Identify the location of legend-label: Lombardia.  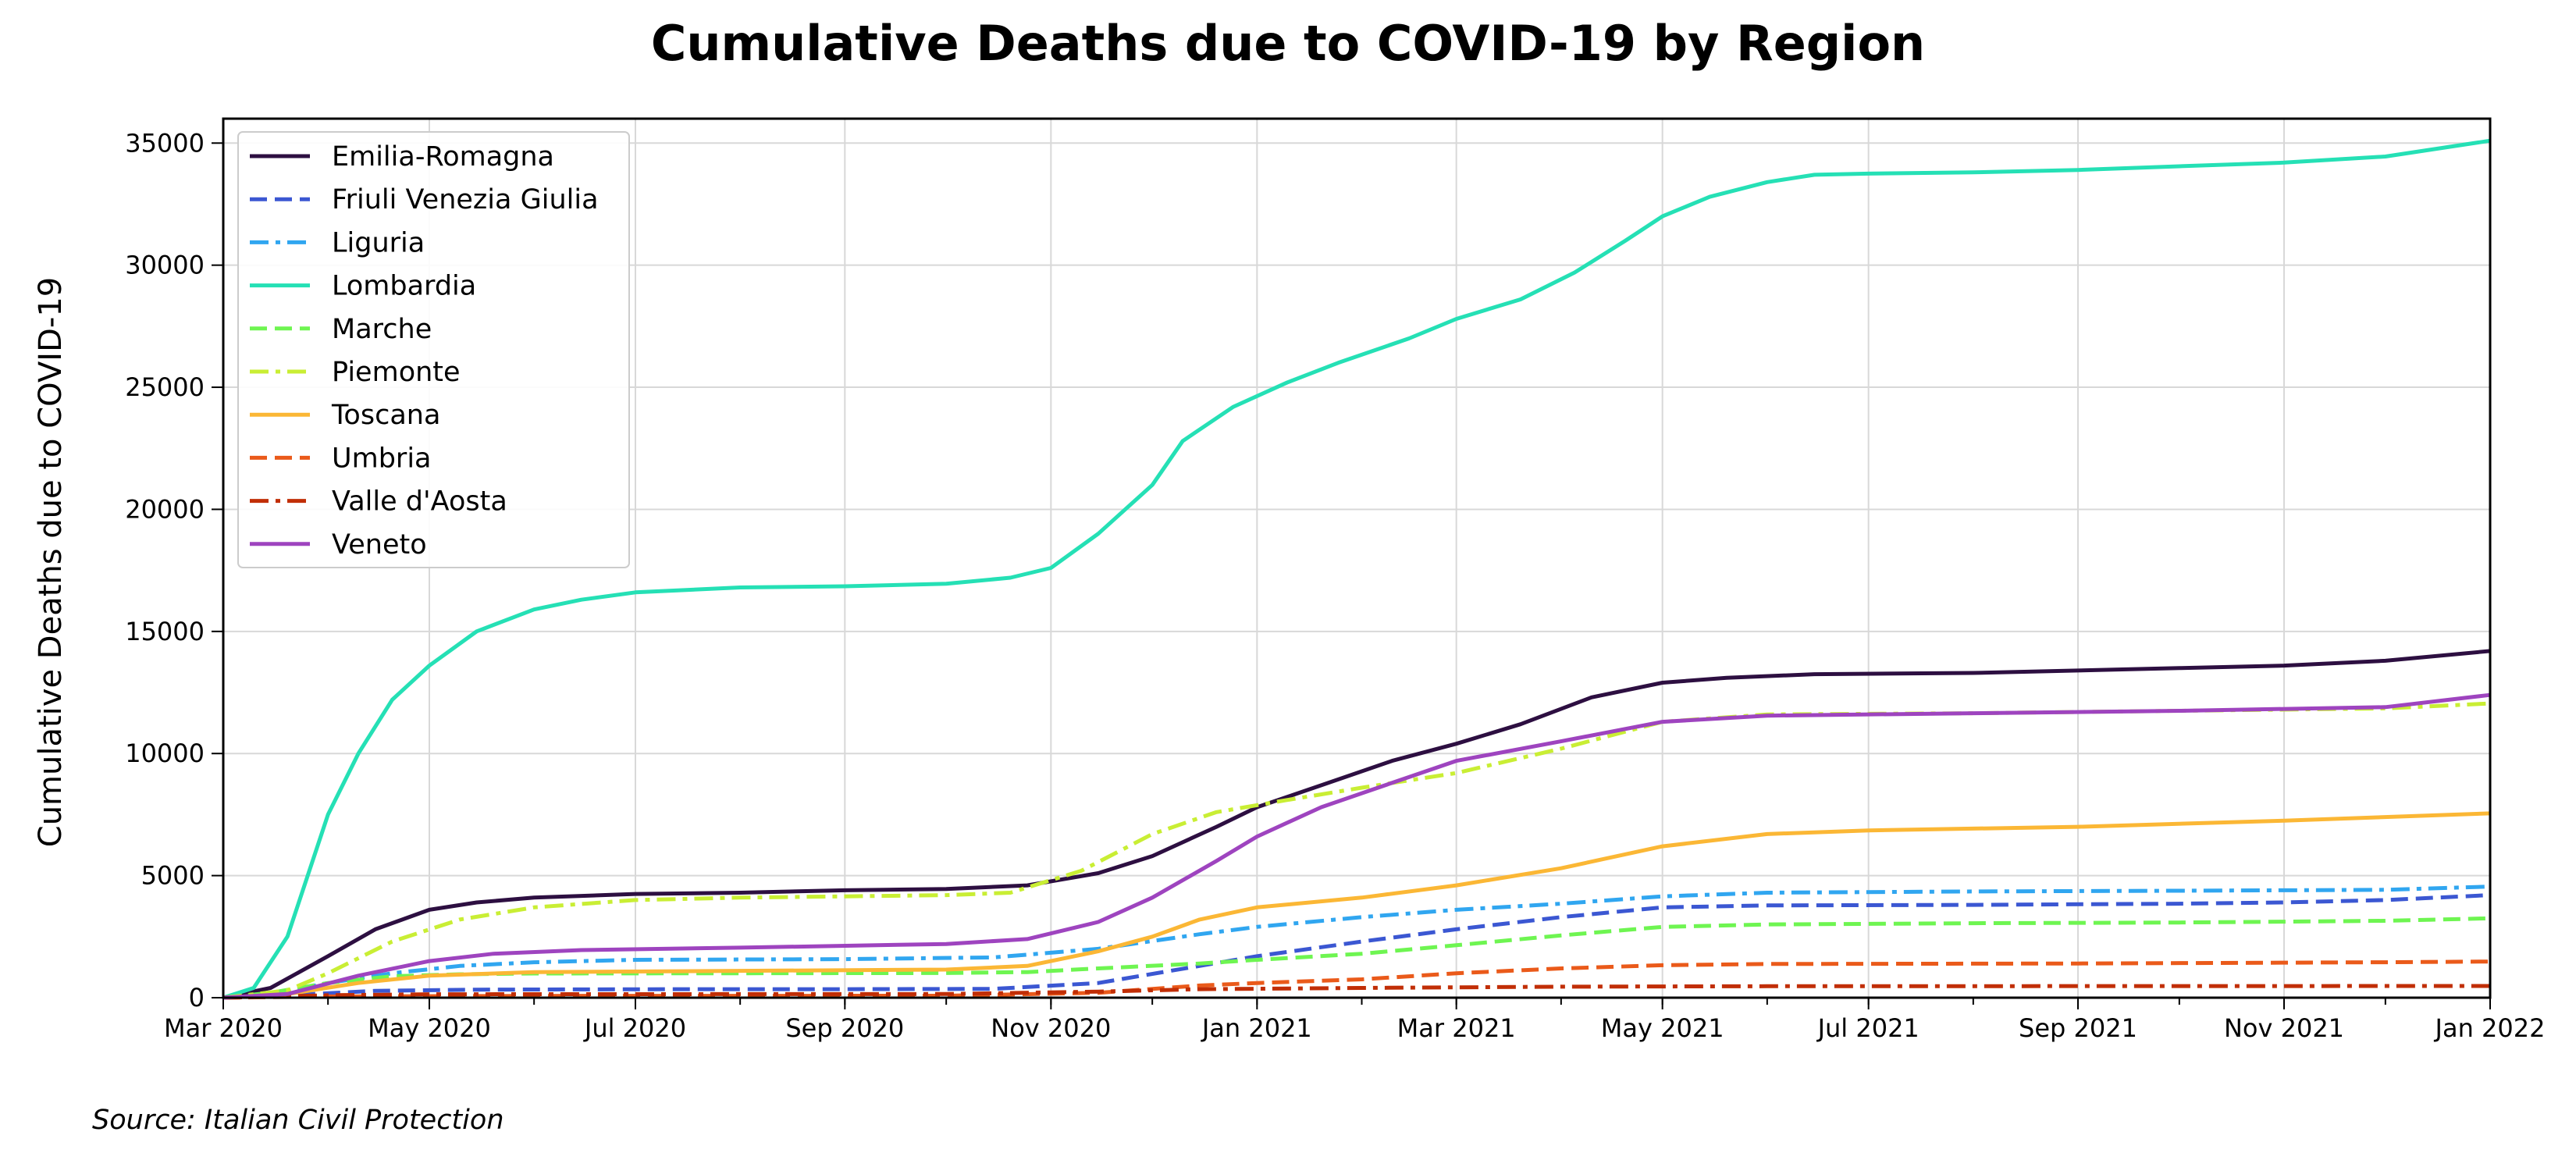
(404, 286).